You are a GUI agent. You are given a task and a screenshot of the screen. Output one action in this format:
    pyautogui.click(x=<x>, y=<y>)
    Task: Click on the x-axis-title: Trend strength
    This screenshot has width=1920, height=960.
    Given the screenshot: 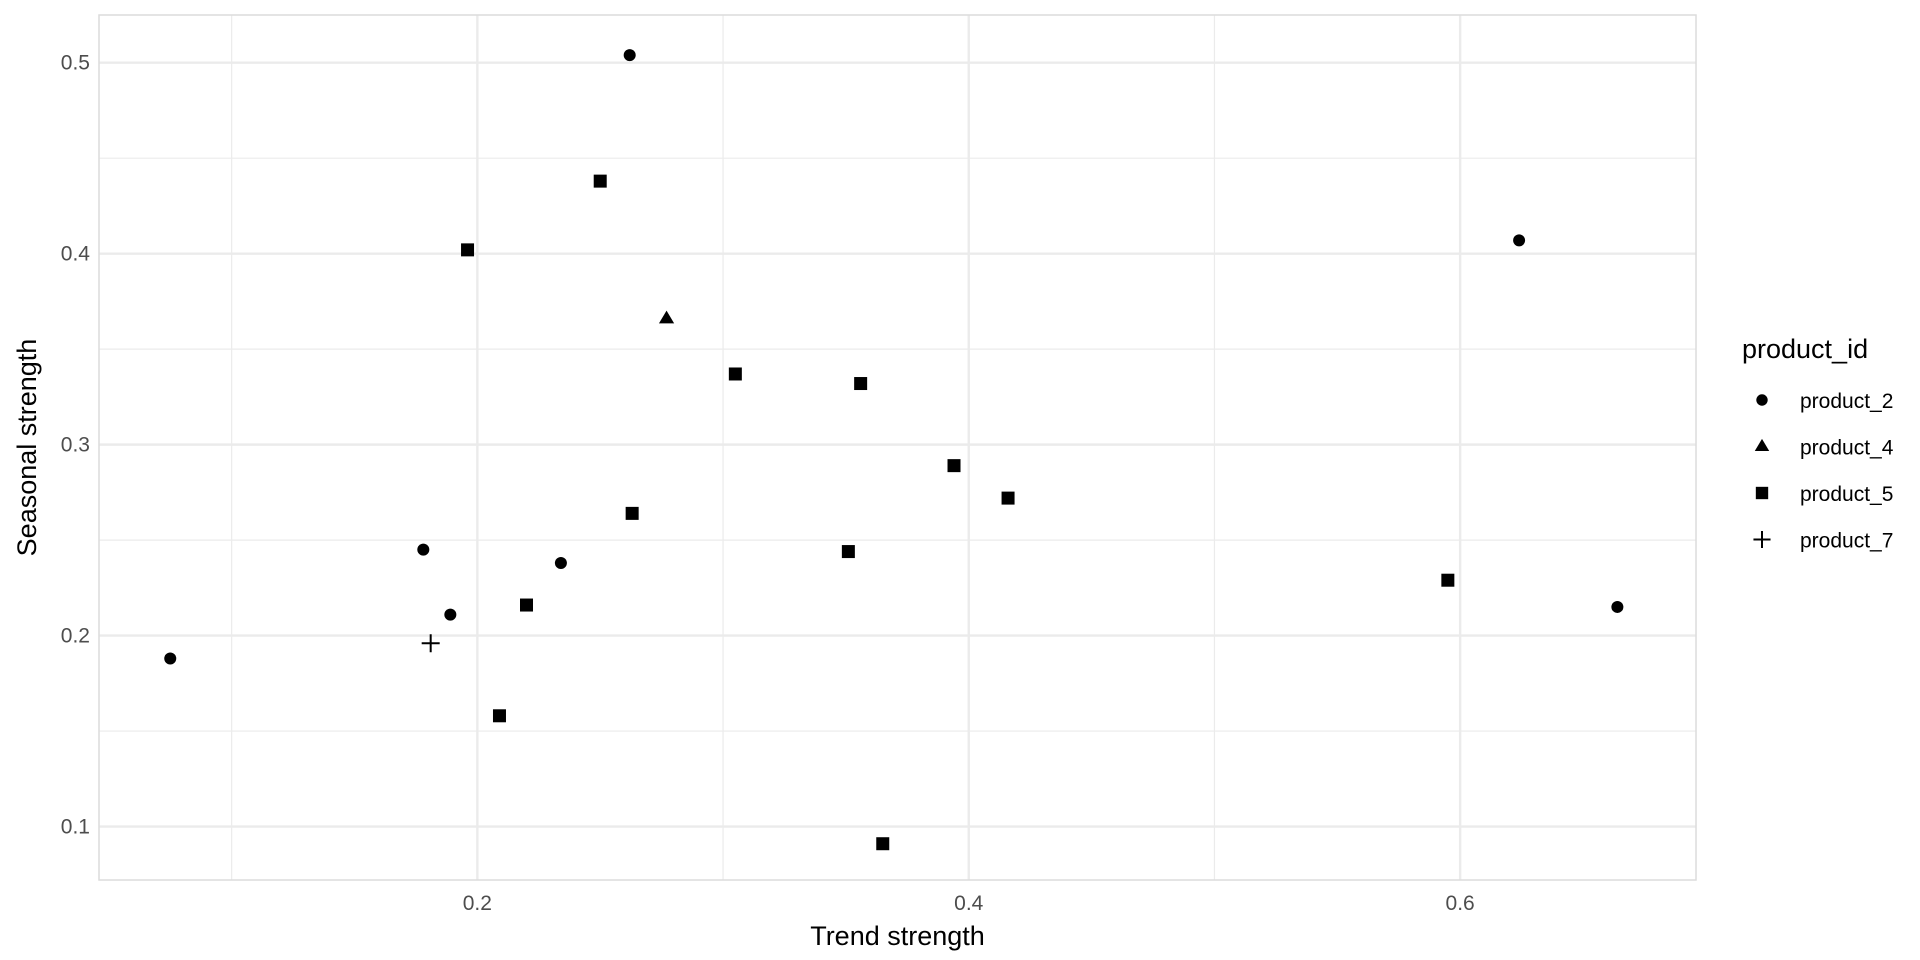 What is the action you would take?
    pyautogui.click(x=897, y=936)
    